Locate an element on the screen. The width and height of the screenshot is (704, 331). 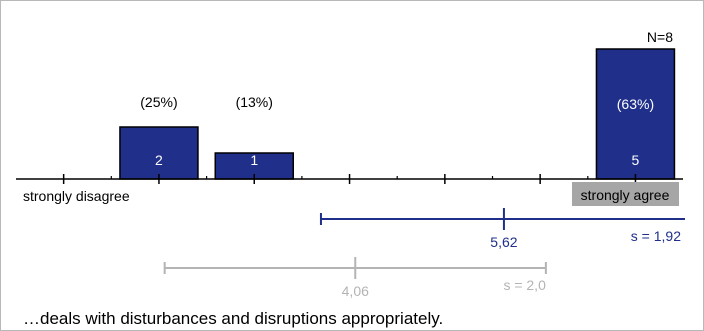
stat-mean-label-1: 5,62 is located at coordinates (503, 242).